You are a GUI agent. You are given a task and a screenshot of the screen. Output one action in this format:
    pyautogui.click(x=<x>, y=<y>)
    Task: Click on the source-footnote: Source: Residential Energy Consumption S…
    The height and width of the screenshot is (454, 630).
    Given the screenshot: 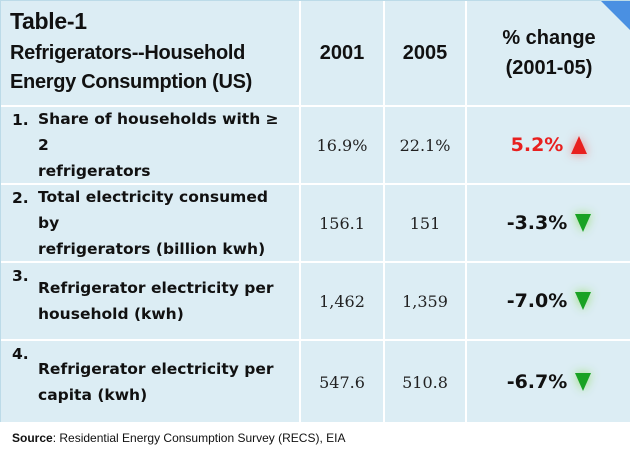 What is the action you would take?
    pyautogui.click(x=315, y=438)
    